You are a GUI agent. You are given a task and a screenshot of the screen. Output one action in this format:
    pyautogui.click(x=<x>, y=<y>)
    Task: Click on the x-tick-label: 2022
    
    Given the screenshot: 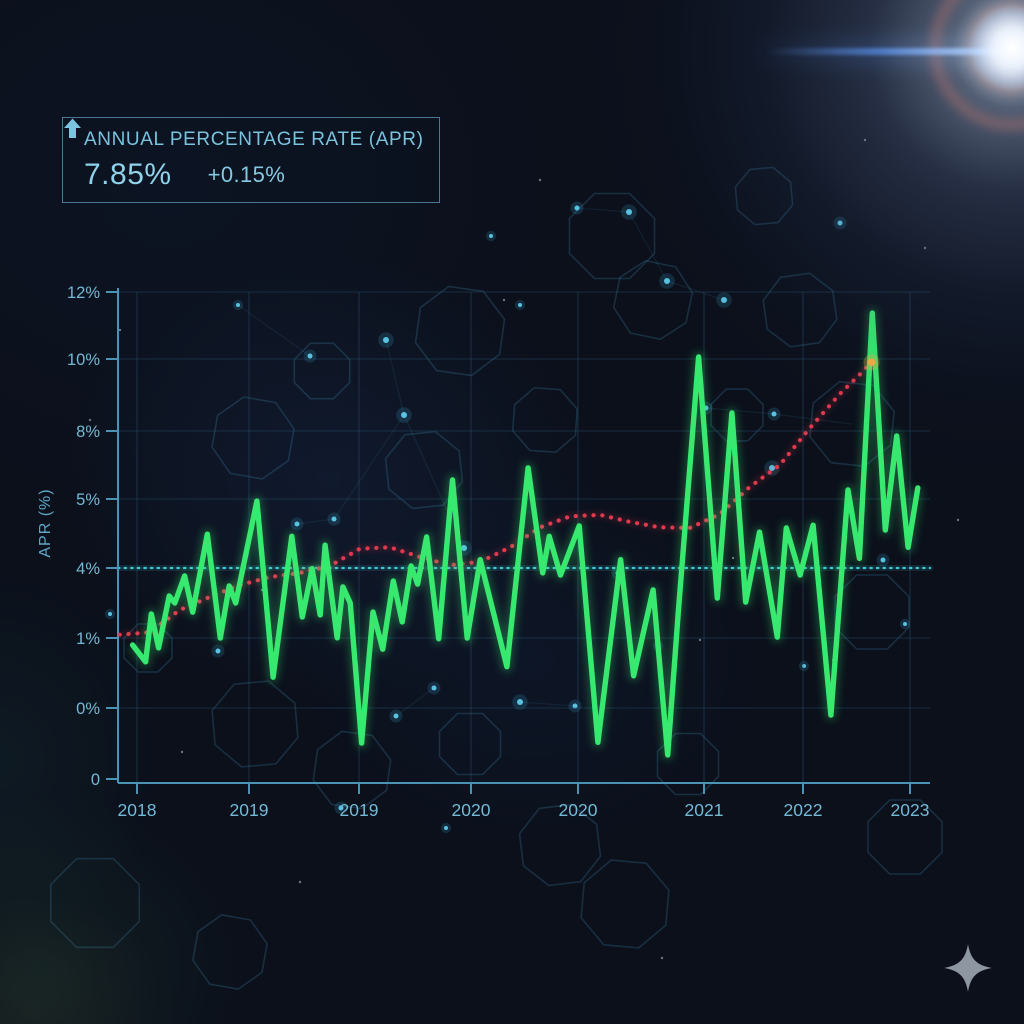 What is the action you would take?
    pyautogui.click(x=803, y=810)
    